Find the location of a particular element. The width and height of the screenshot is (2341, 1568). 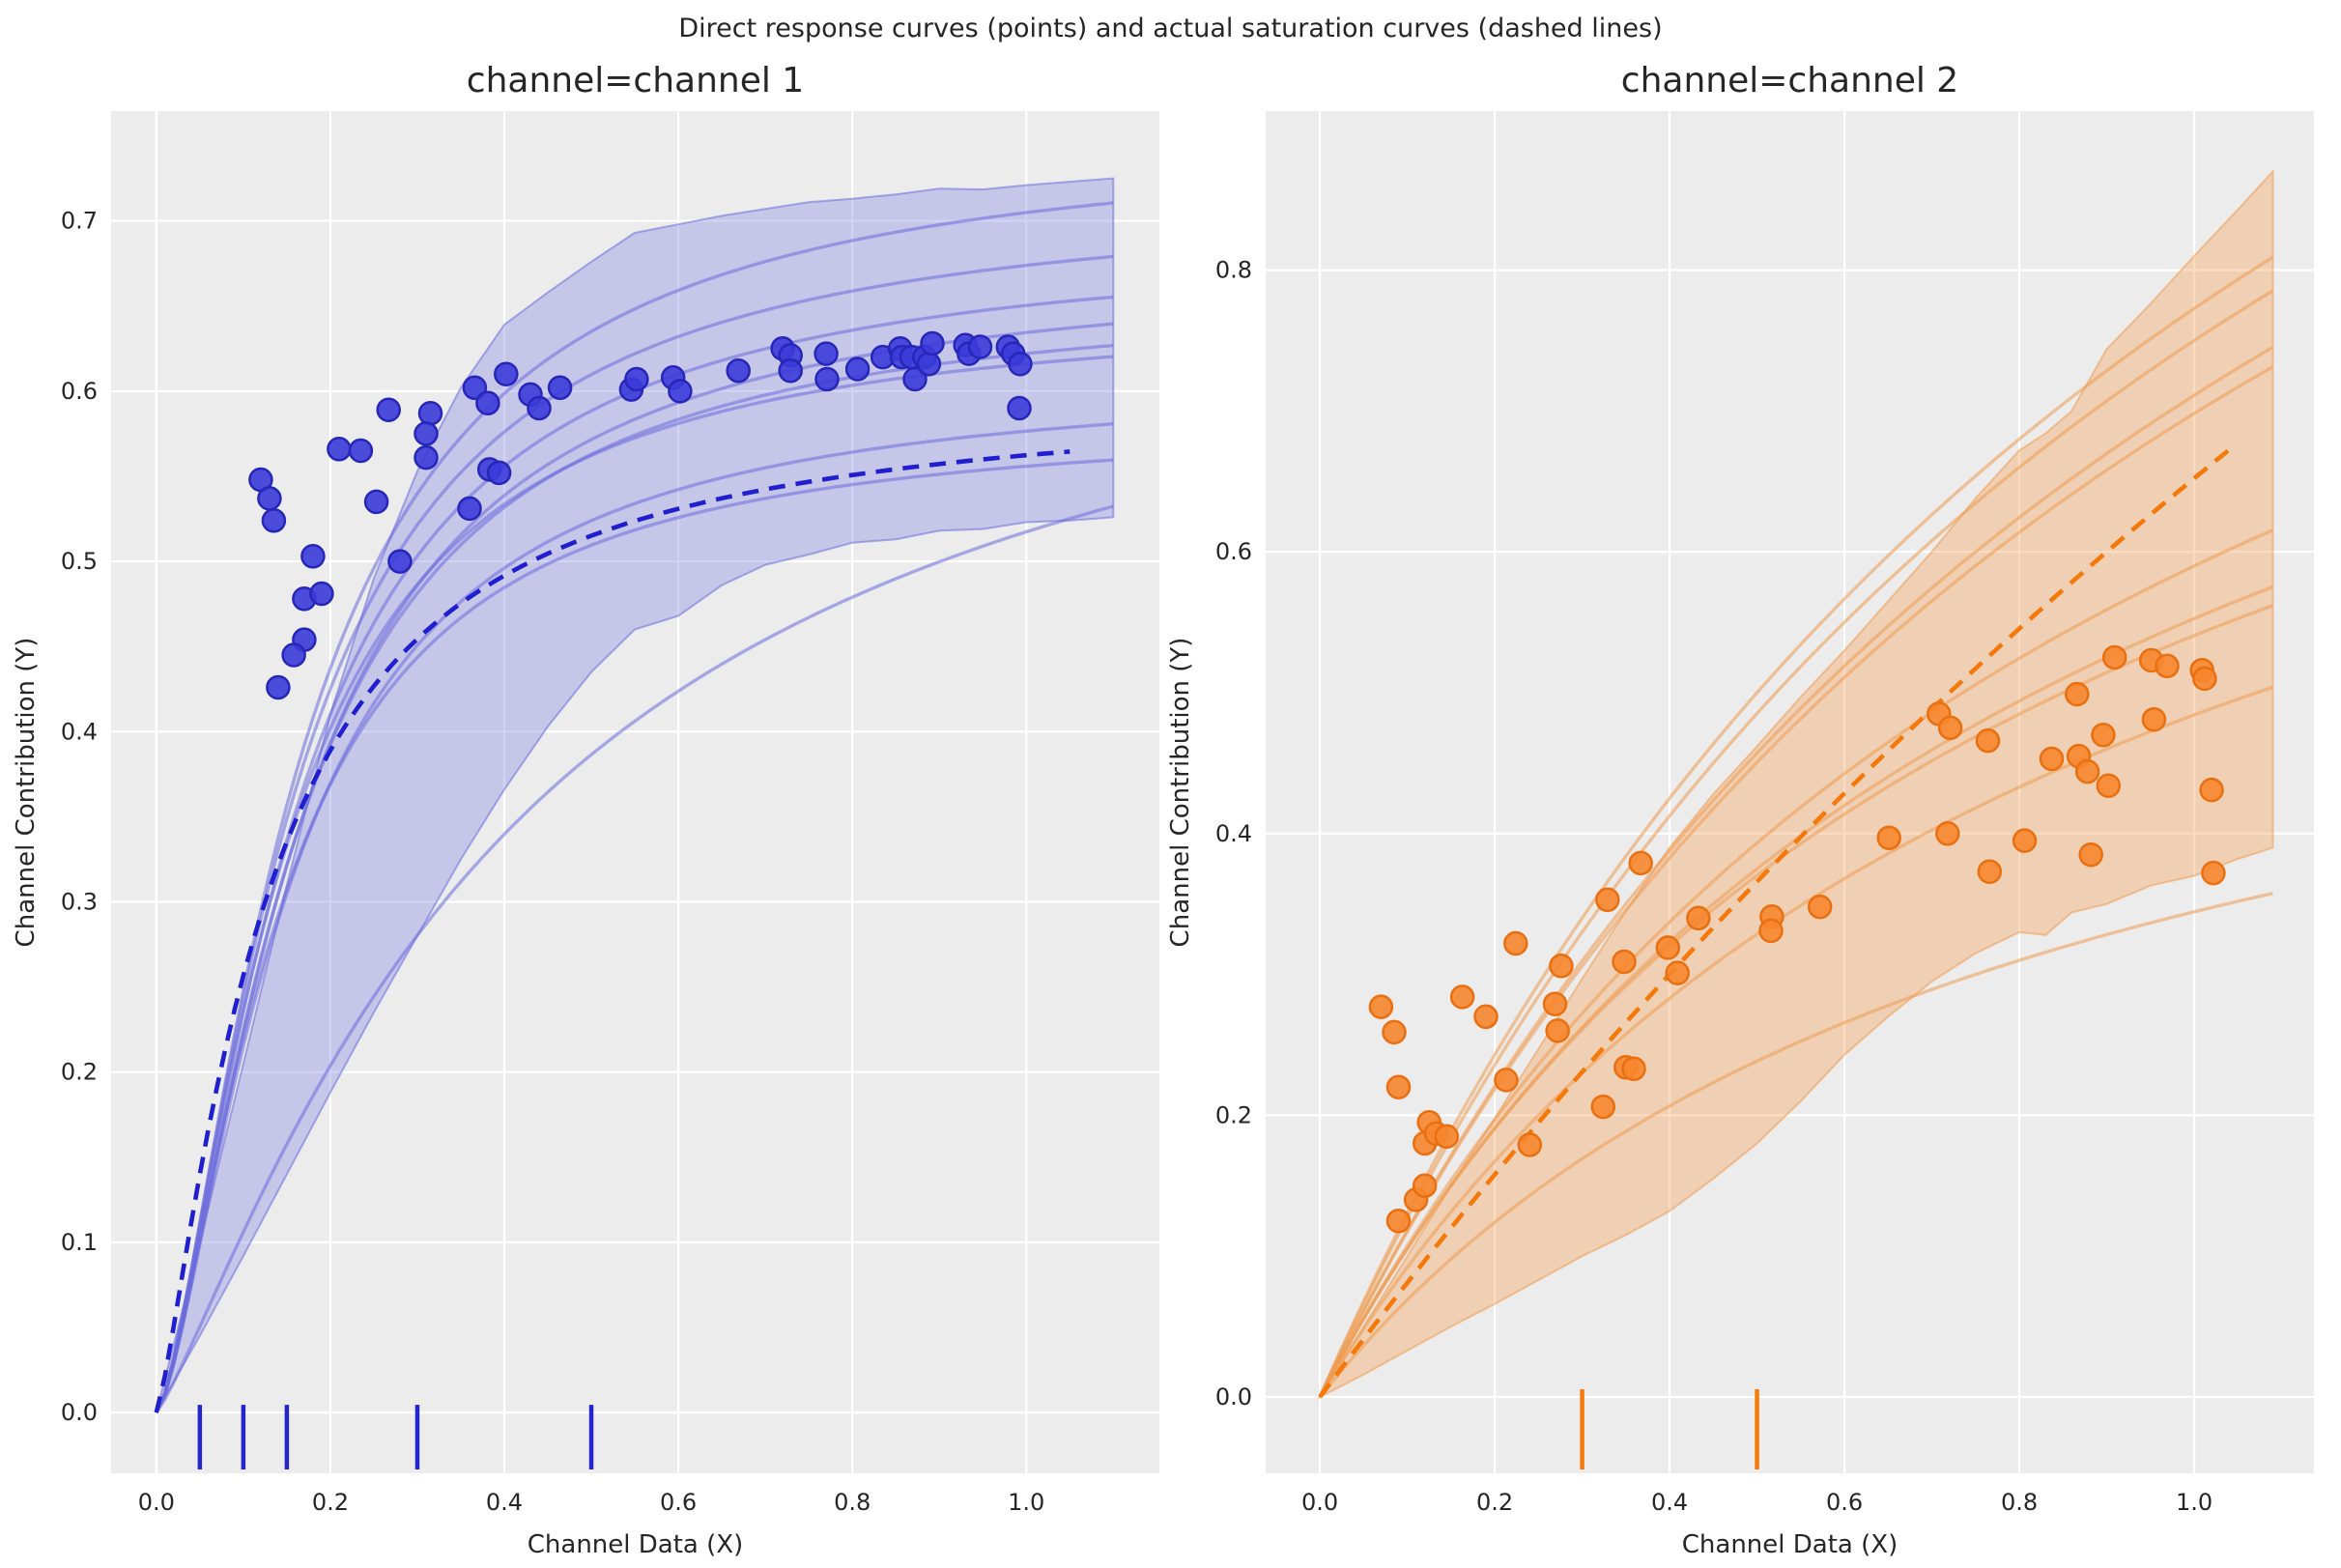

y-axis-label: Channel Contribution (Y) is located at coordinates (27, 793).